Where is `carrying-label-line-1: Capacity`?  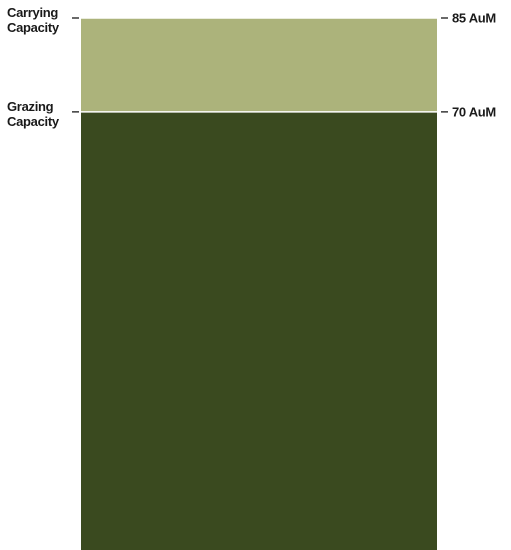
carrying-label-line-1: Capacity is located at coordinates (33, 27).